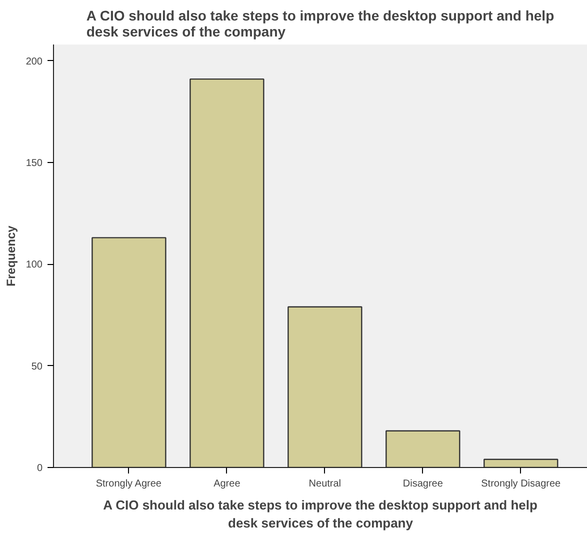 The width and height of the screenshot is (587, 533). I want to click on x-axis-title: A CIO should also take steps to improve the desktop support and help desk services of the company, so click(320, 514).